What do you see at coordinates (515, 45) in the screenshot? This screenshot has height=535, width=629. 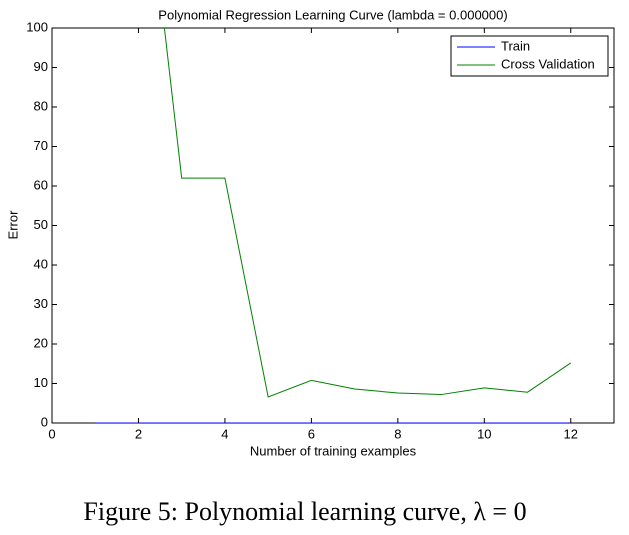 I see `legend-label: Train` at bounding box center [515, 45].